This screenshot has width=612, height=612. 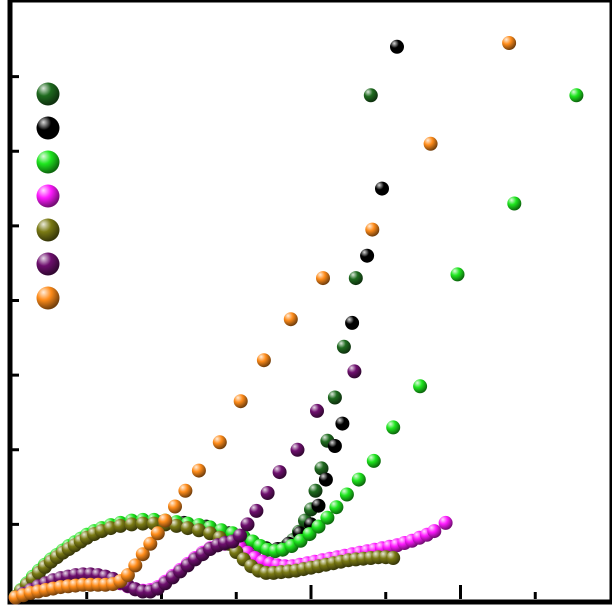 What do you see at coordinates (48, 128) in the screenshot?
I see `legend-marker-black` at bounding box center [48, 128].